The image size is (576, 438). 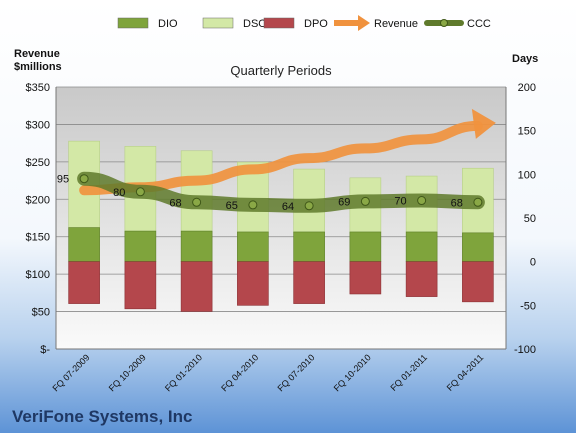 What do you see at coordinates (528, 306) in the screenshot?
I see `right-tick-label: -50` at bounding box center [528, 306].